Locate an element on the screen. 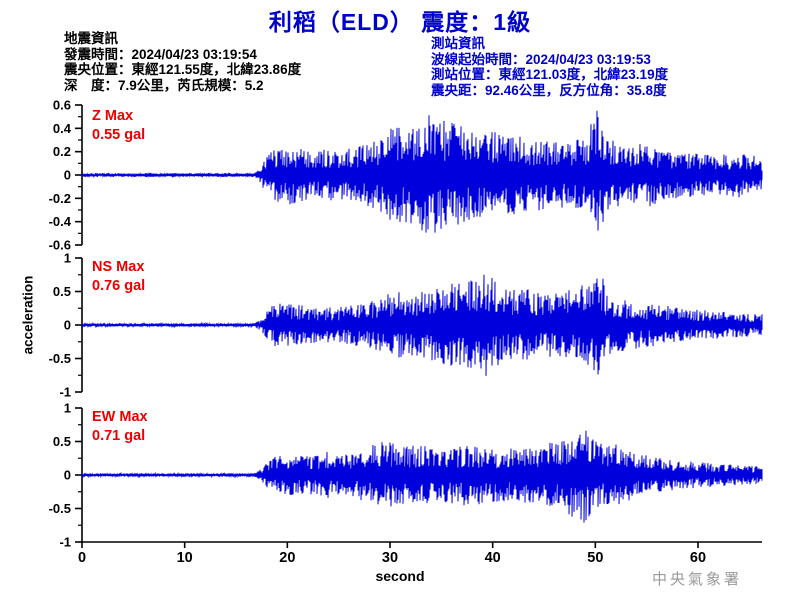  svg-text: 20 is located at coordinates (287, 558).